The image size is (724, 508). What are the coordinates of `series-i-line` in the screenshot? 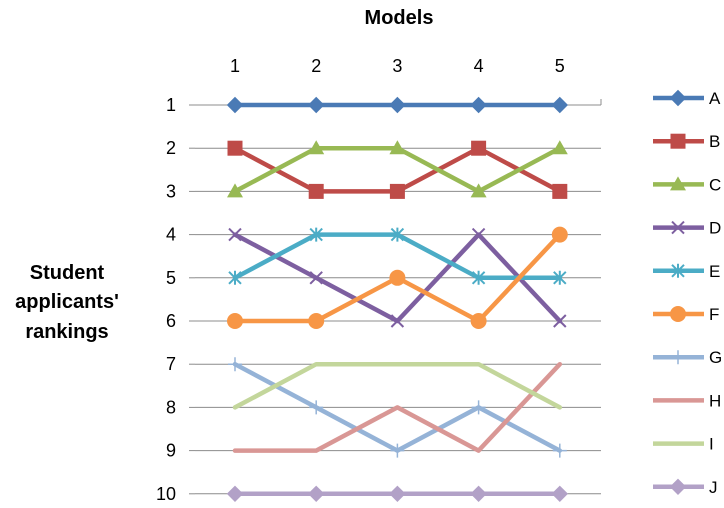 It's located at (397, 385).